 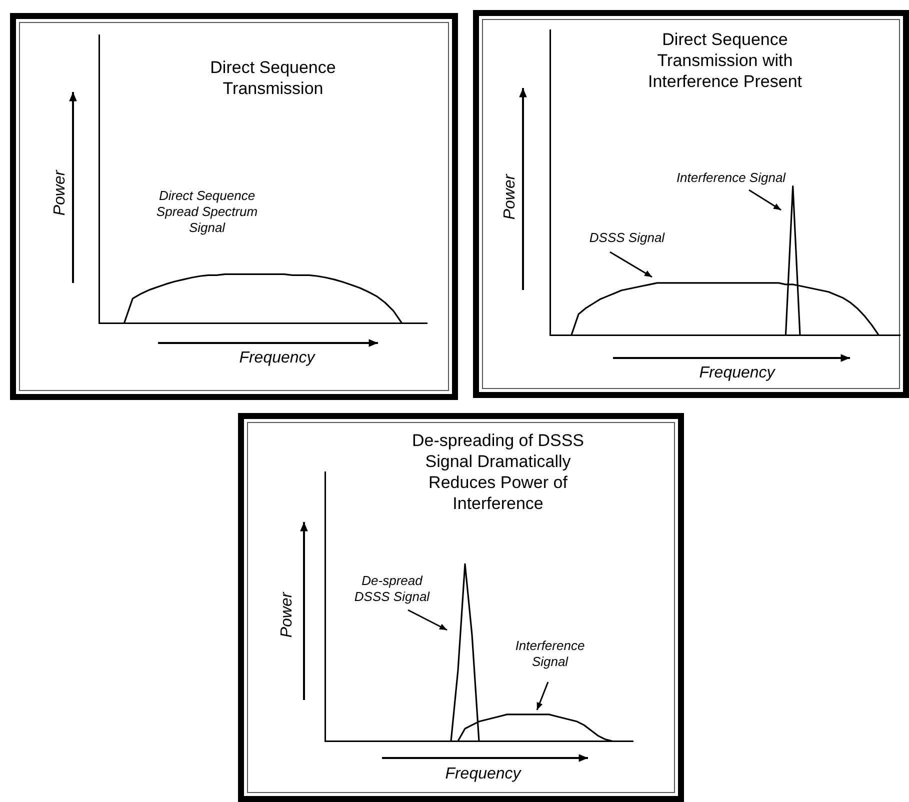 What do you see at coordinates (273, 78) in the screenshot?
I see `chart-title: Direct Sequence Transmission` at bounding box center [273, 78].